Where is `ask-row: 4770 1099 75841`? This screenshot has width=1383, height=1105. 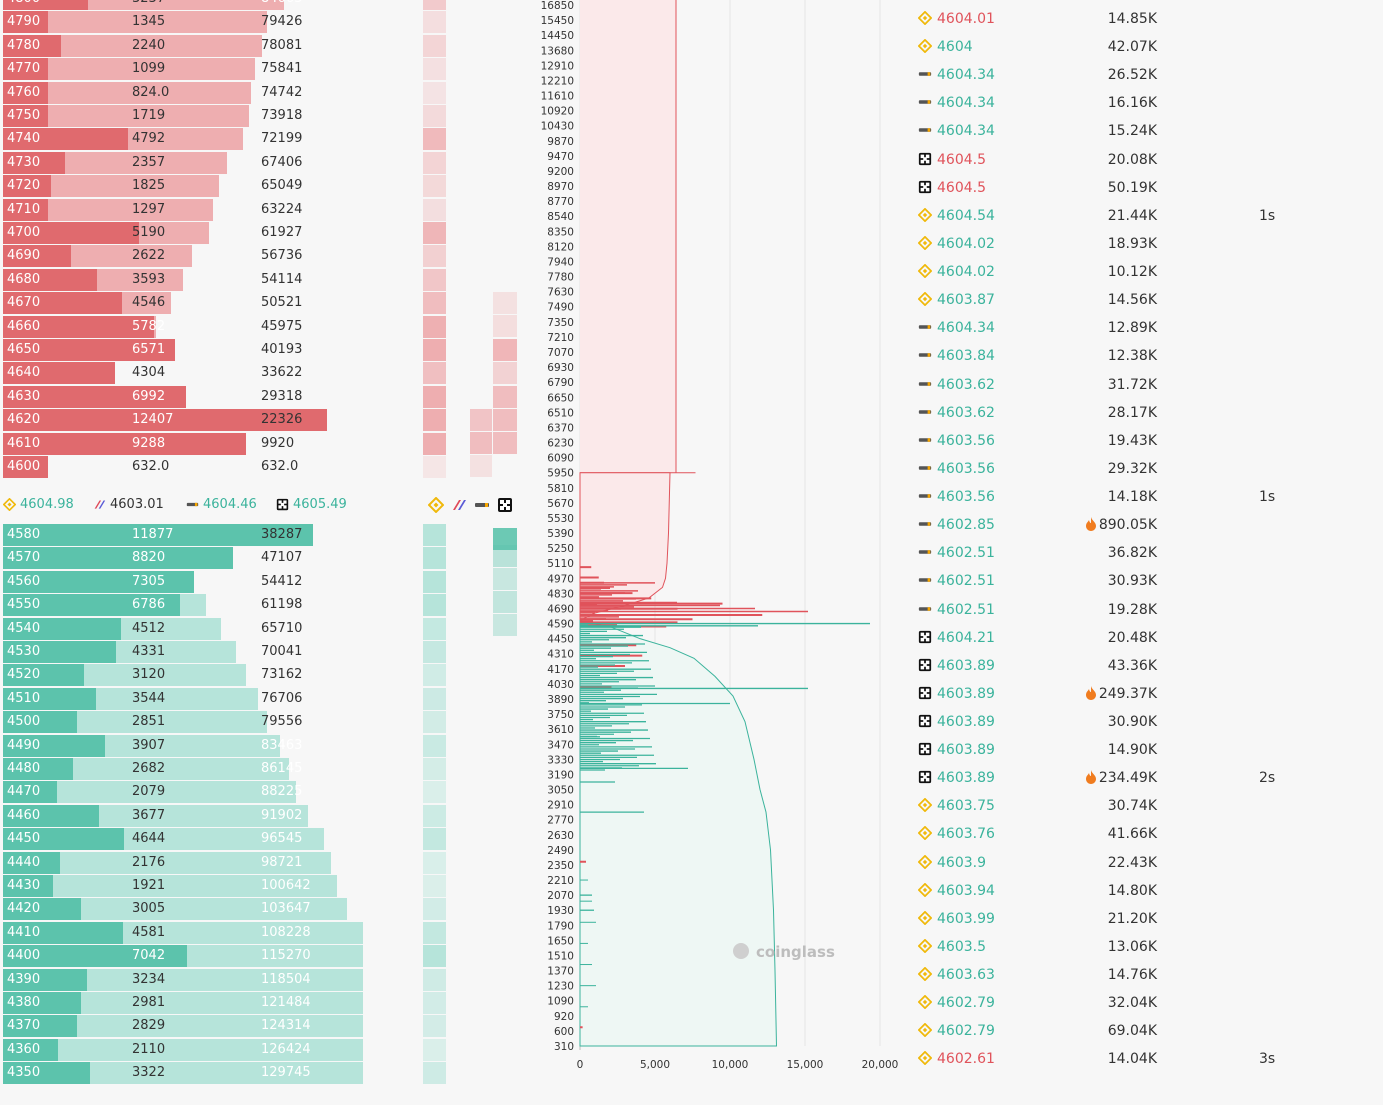 ask-row: 4770 1099 75841 is located at coordinates (184, 69).